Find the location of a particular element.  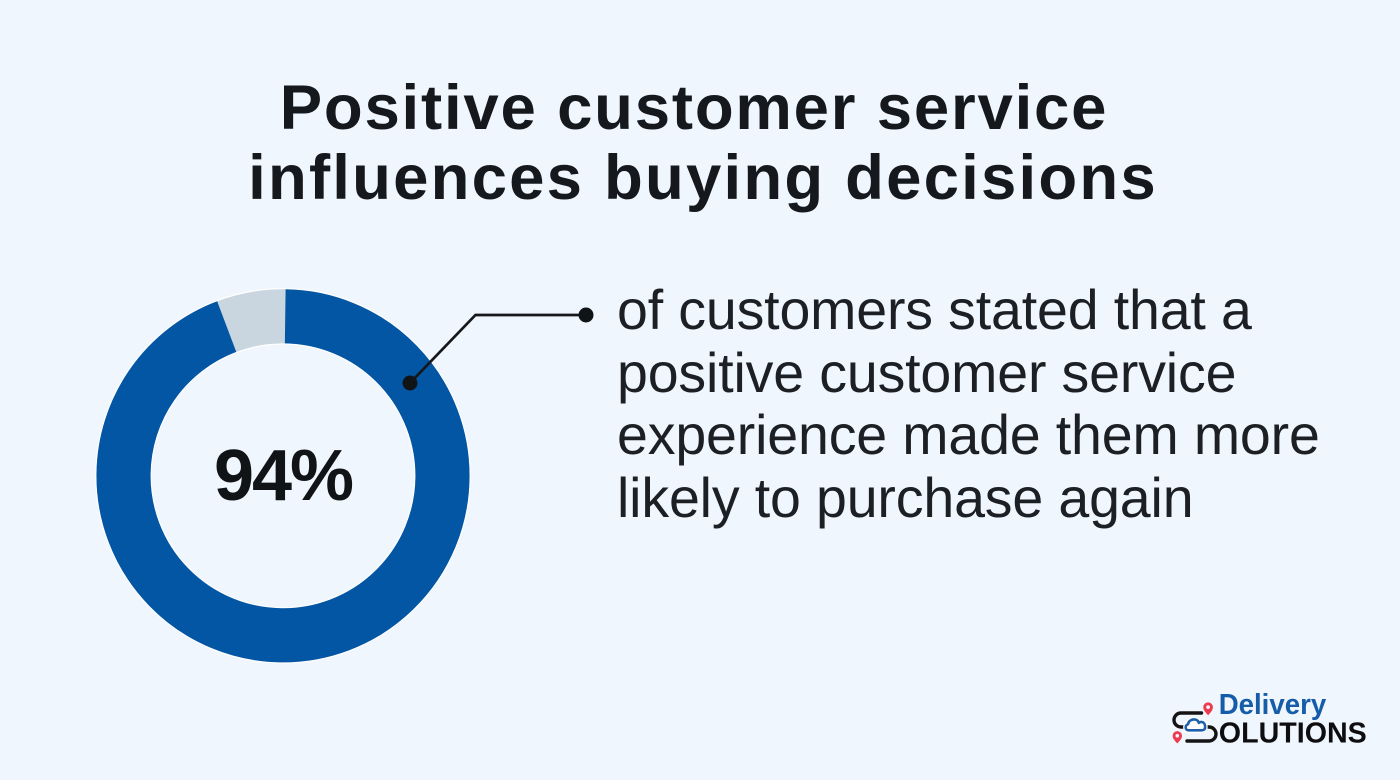

svg-text: OLUTIONS is located at coordinates (1293, 734).